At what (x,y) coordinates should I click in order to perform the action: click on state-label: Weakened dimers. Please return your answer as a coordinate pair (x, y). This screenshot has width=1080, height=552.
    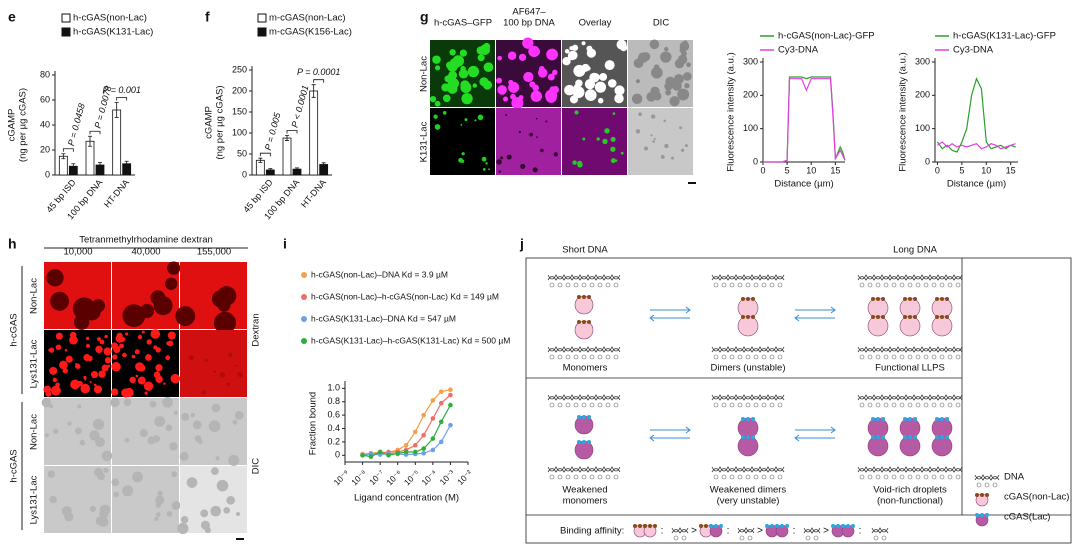
    Looking at the image, I should click on (748, 490).